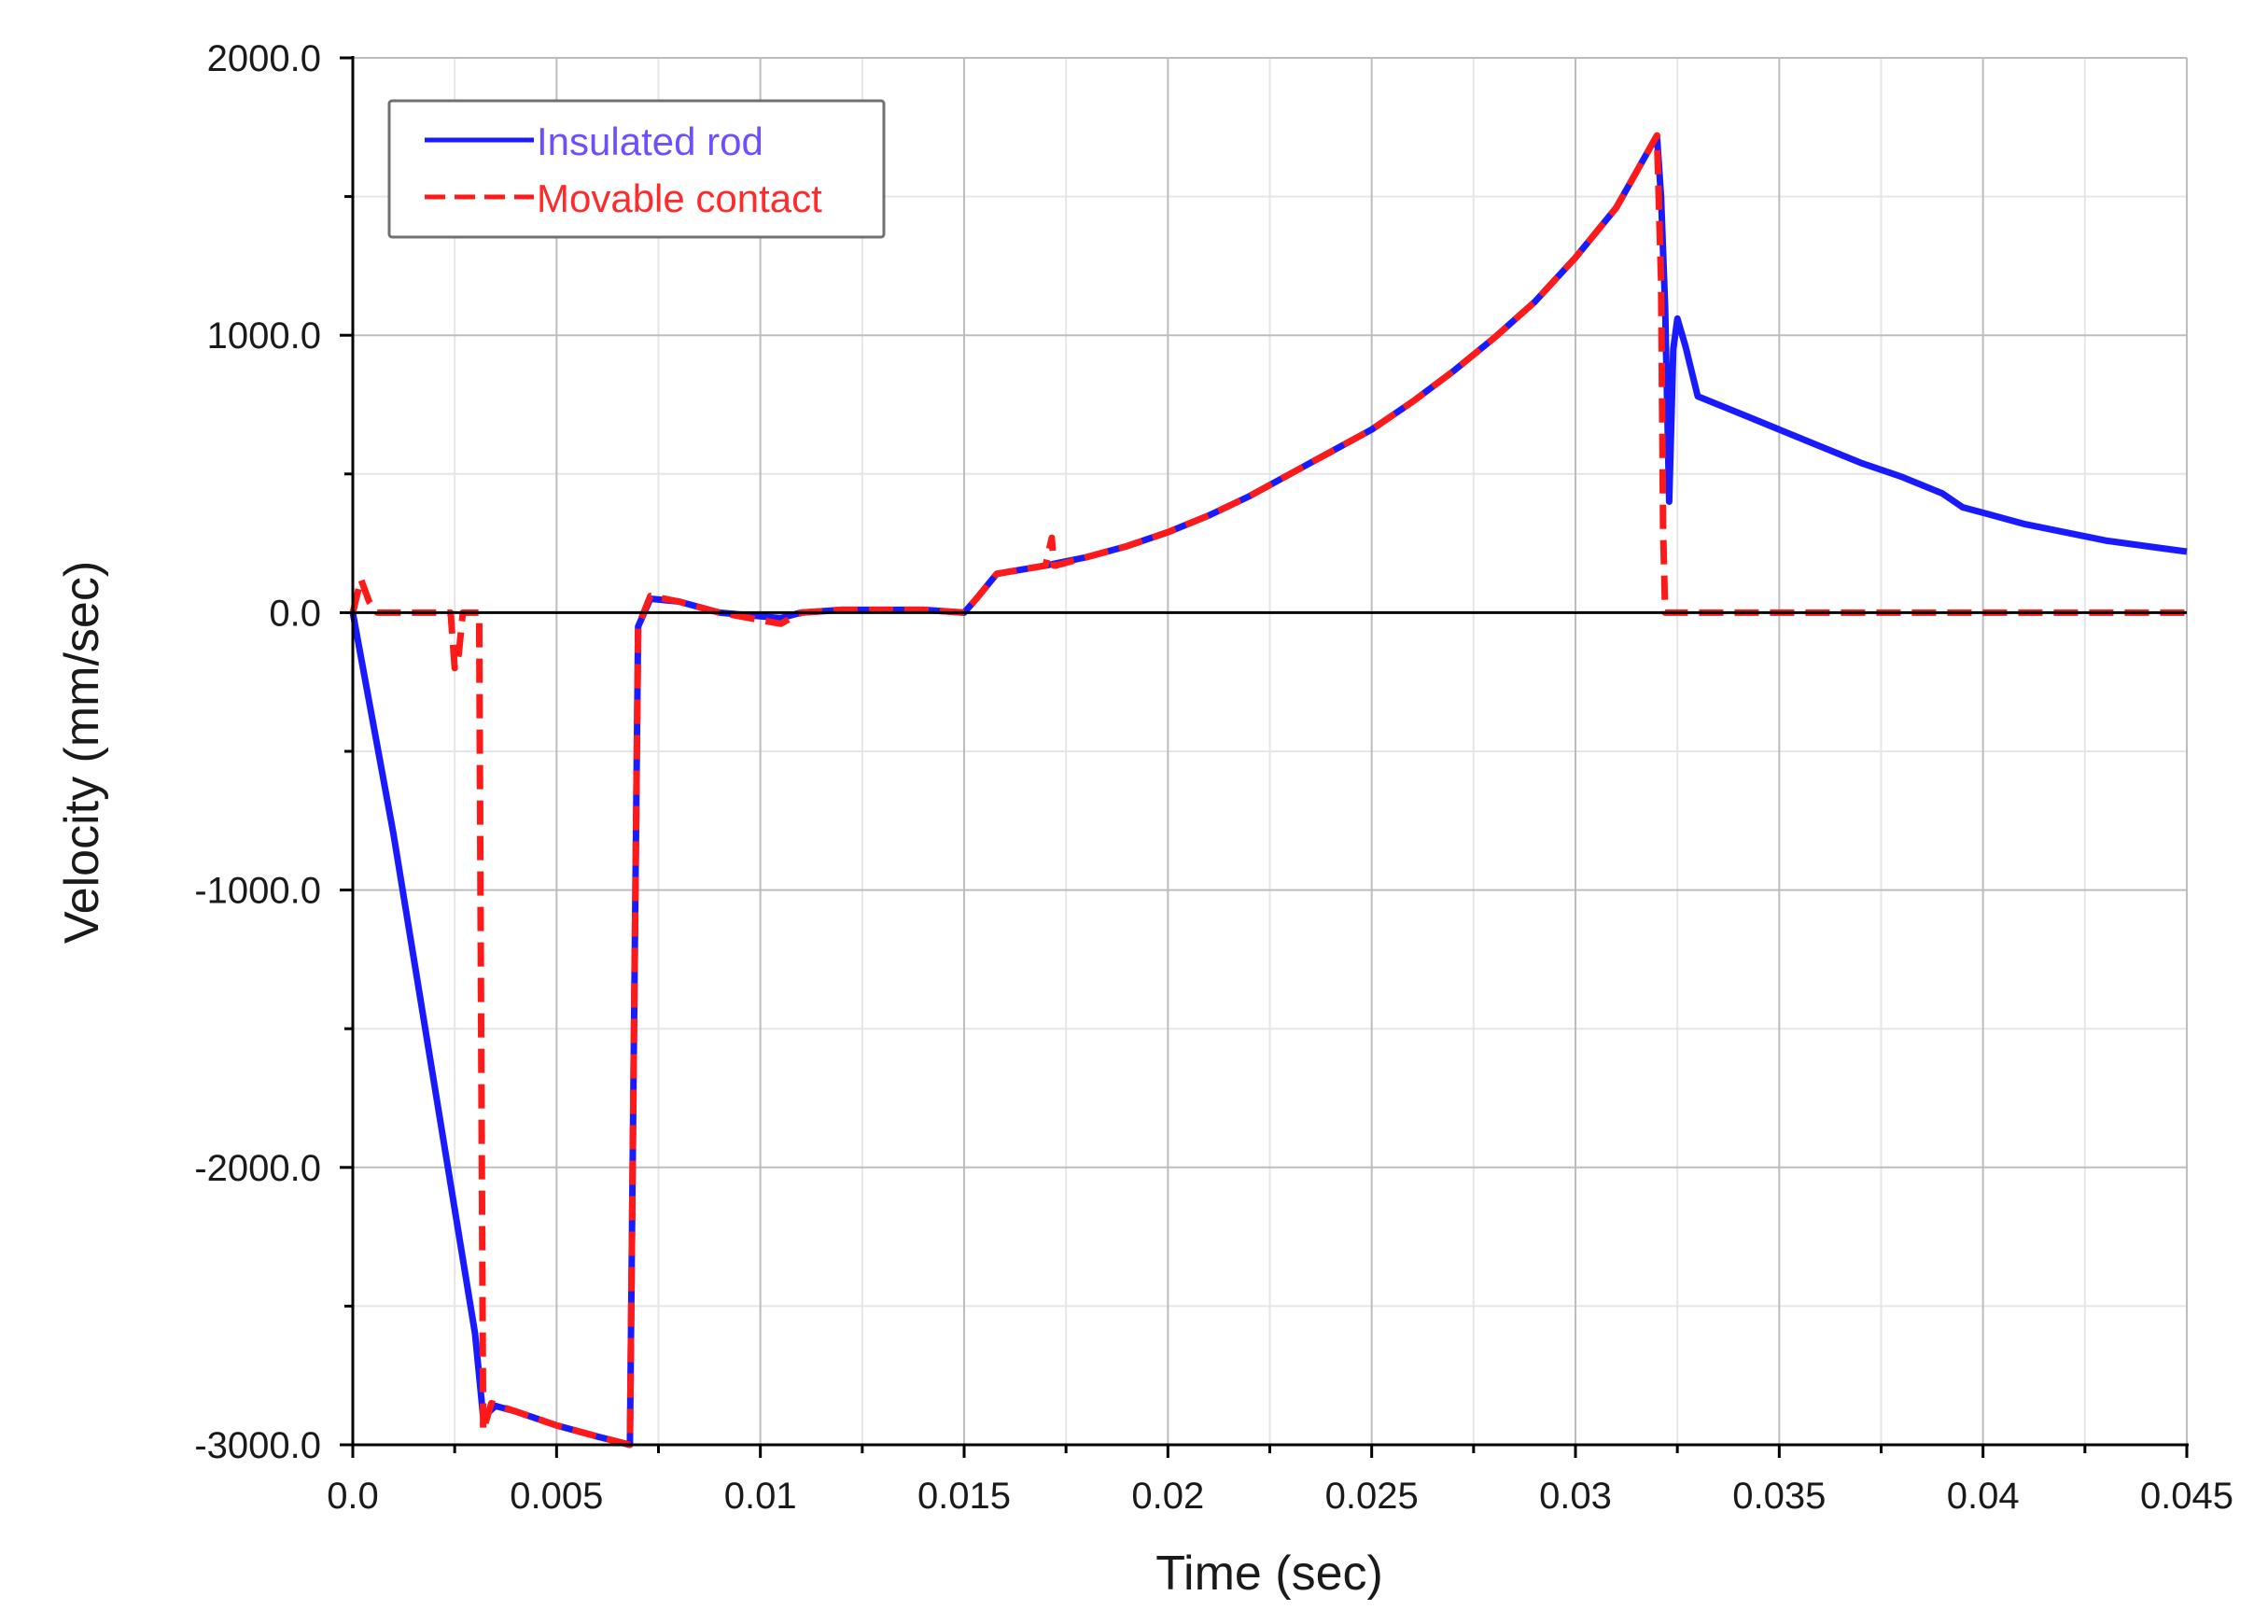 The width and height of the screenshot is (2268, 1624). Describe the element at coordinates (264, 58) in the screenshot. I see `y-tick-label: 2000.0` at that location.